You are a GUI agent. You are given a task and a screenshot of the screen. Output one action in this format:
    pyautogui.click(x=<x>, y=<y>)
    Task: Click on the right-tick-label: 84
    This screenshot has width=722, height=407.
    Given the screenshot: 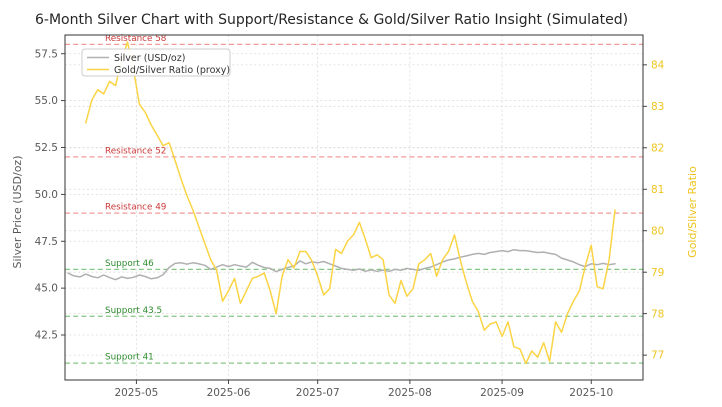 What is the action you would take?
    pyautogui.click(x=658, y=65)
    